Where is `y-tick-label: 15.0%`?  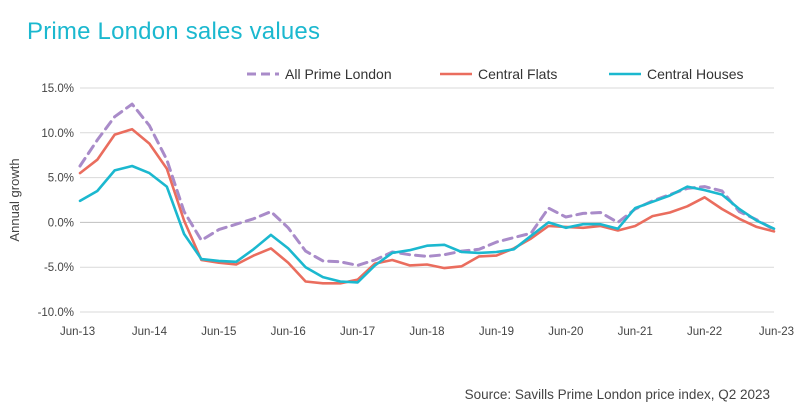 y-tick-label: 15.0% is located at coordinates (57, 89).